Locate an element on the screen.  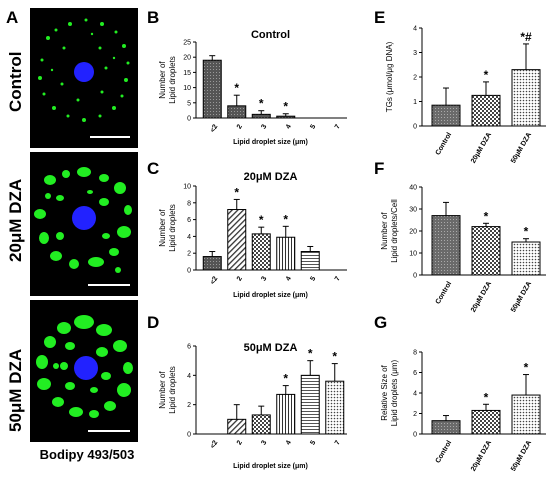
chart-d-title: 50μM DZA is located at coordinates (271, 348).